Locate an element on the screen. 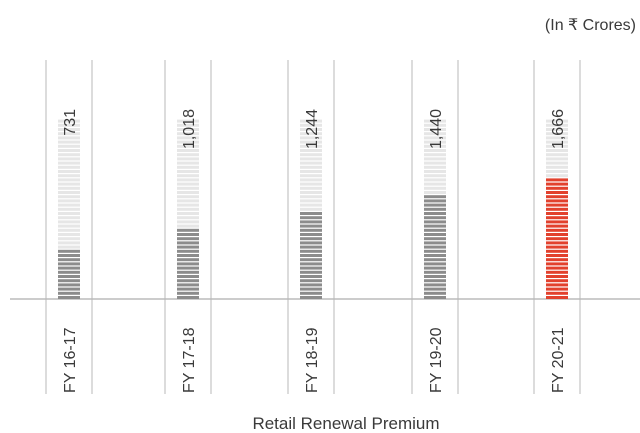 Image resolution: width=640 pixels, height=433 pixels. unit-note: (In ₹ Crores) is located at coordinates (590, 25).